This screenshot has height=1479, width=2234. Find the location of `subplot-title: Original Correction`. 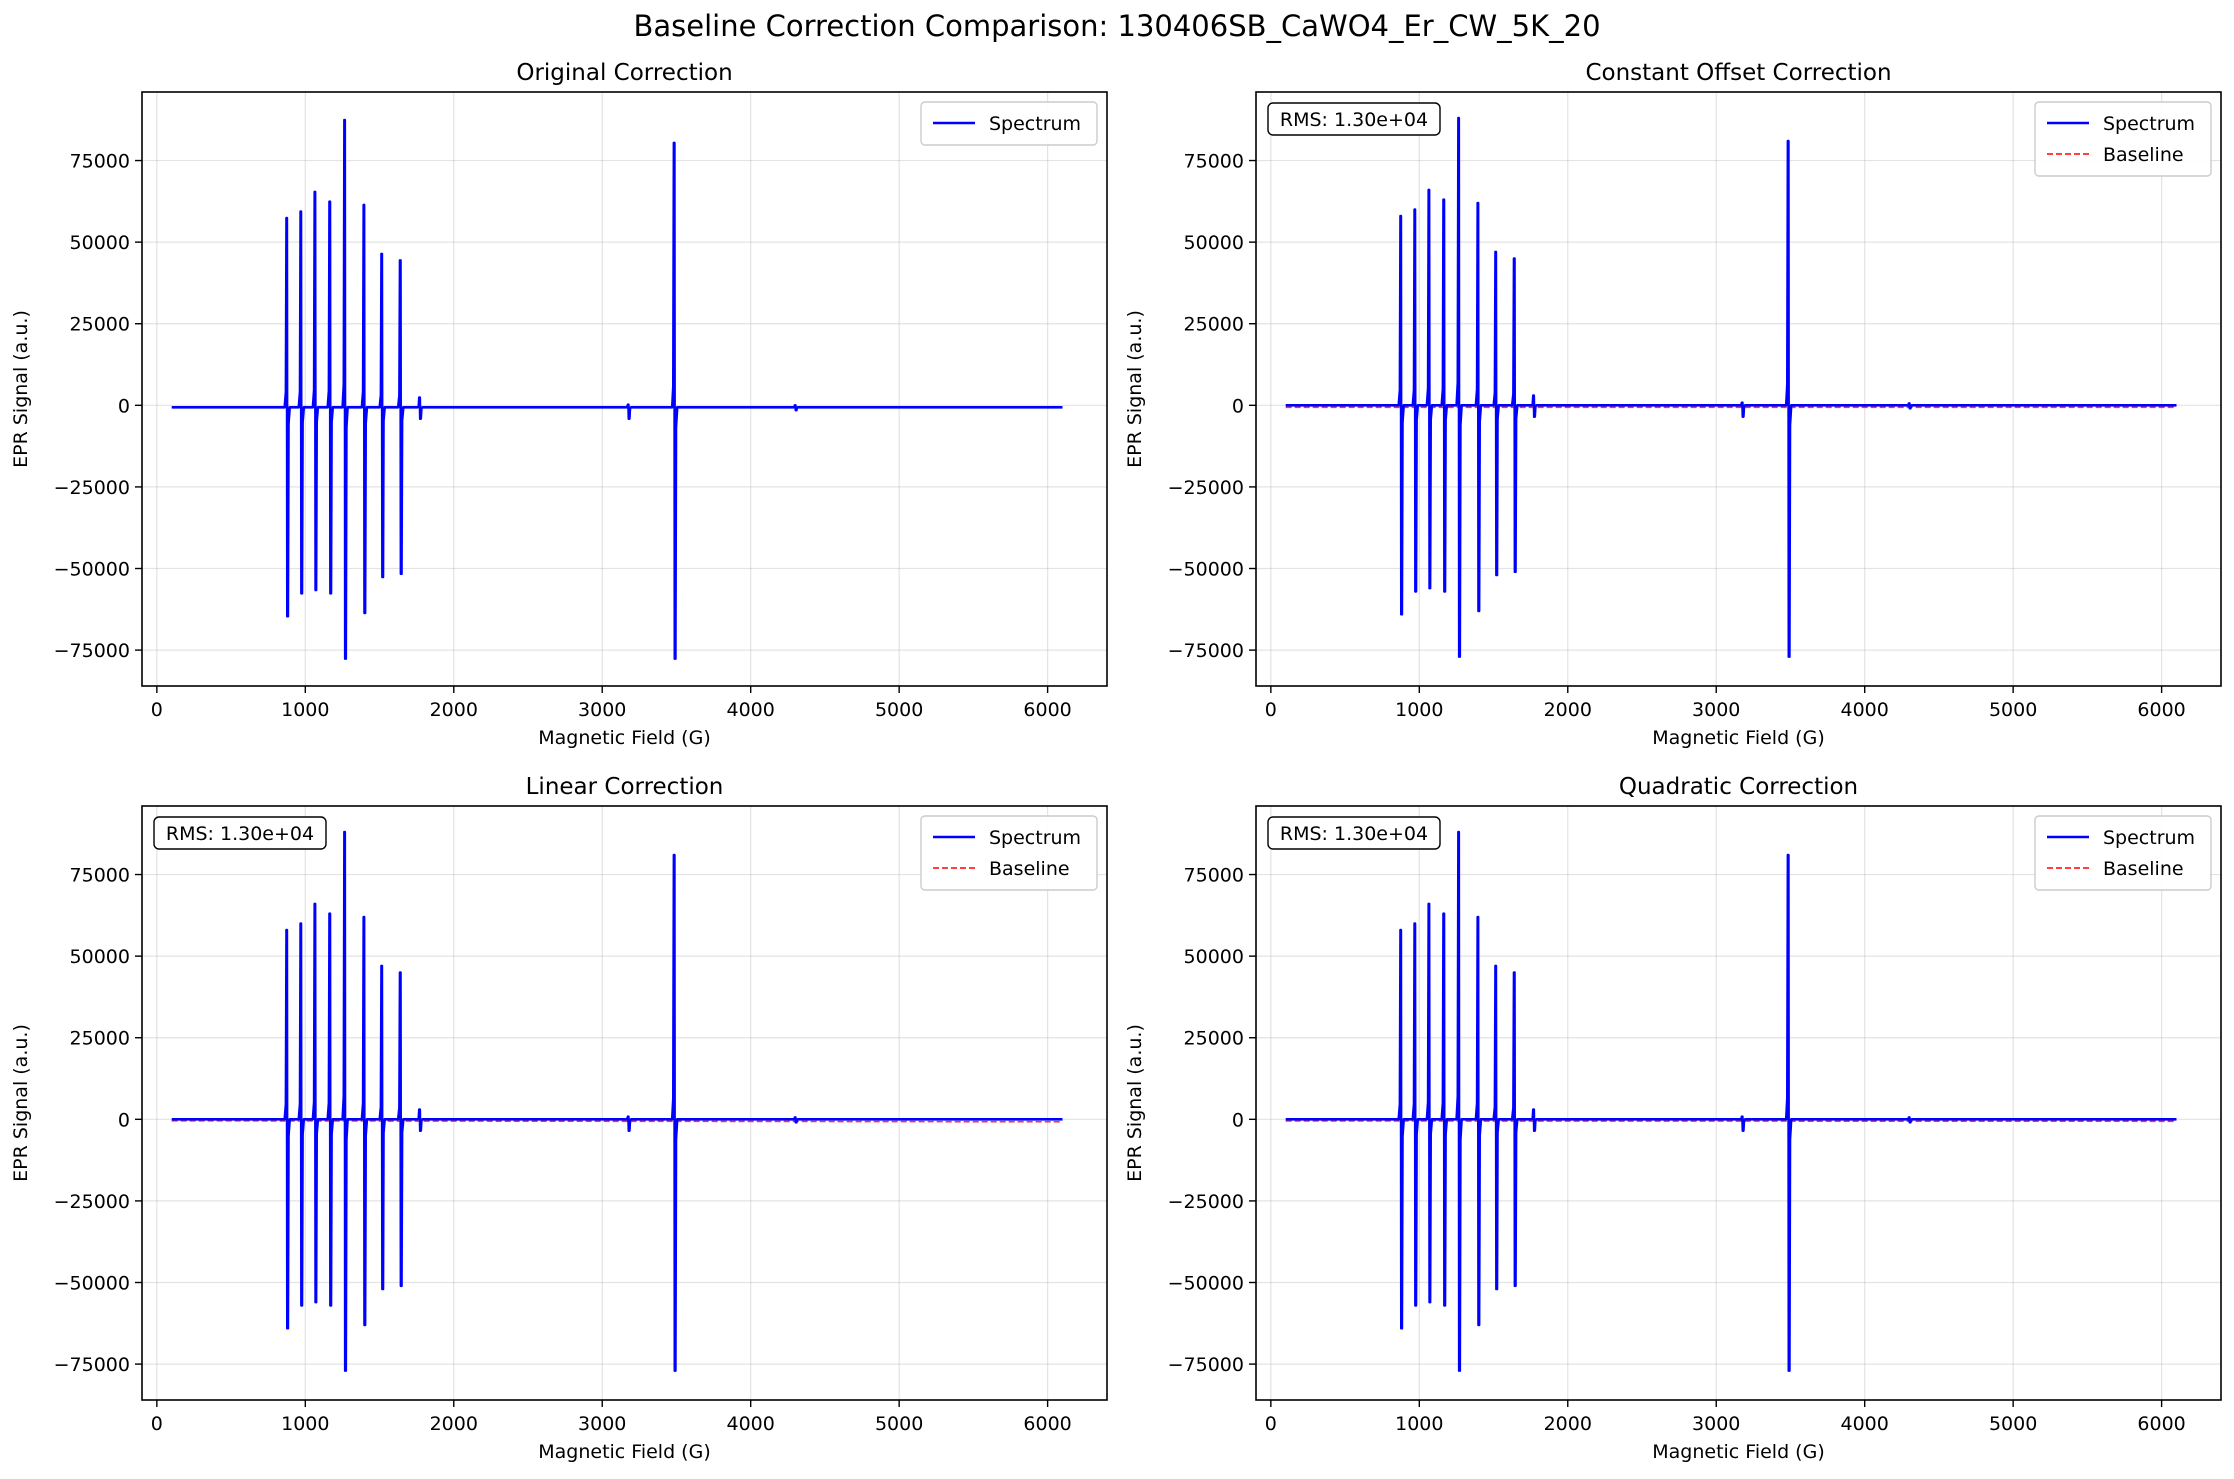

subplot-title: Original Correction is located at coordinates (624, 73).